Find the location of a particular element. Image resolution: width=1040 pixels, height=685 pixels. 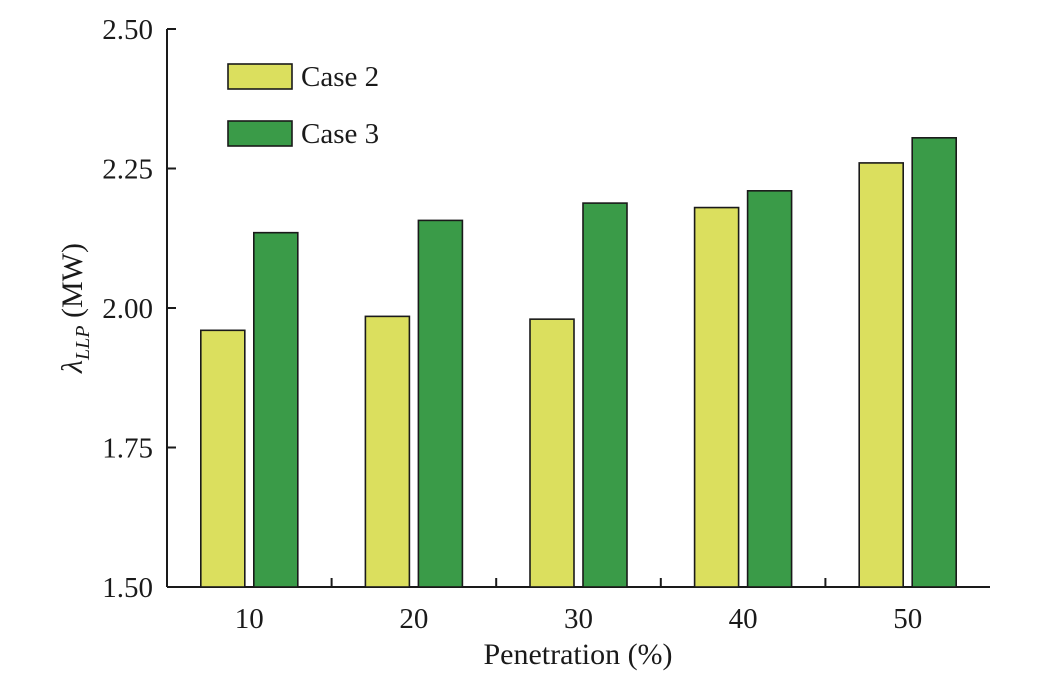

x-tick-label: 10 is located at coordinates (249, 619).